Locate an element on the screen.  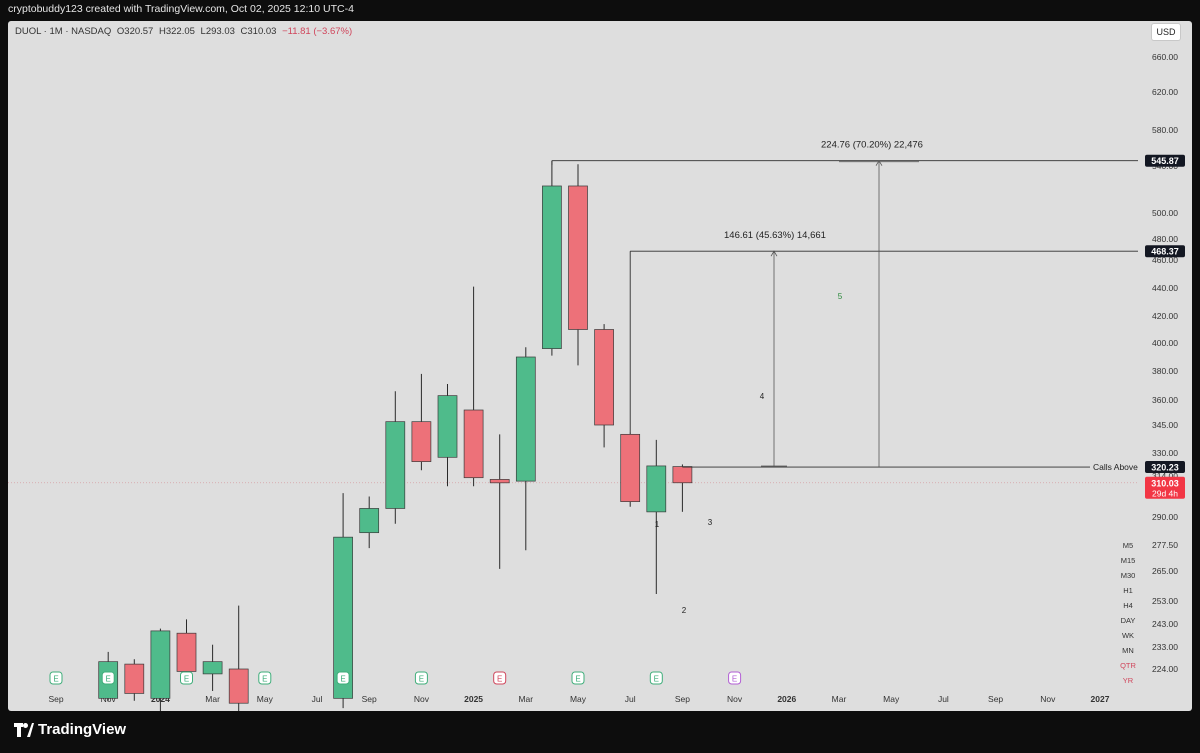
timeframe-day: DAY is located at coordinates (1128, 620).